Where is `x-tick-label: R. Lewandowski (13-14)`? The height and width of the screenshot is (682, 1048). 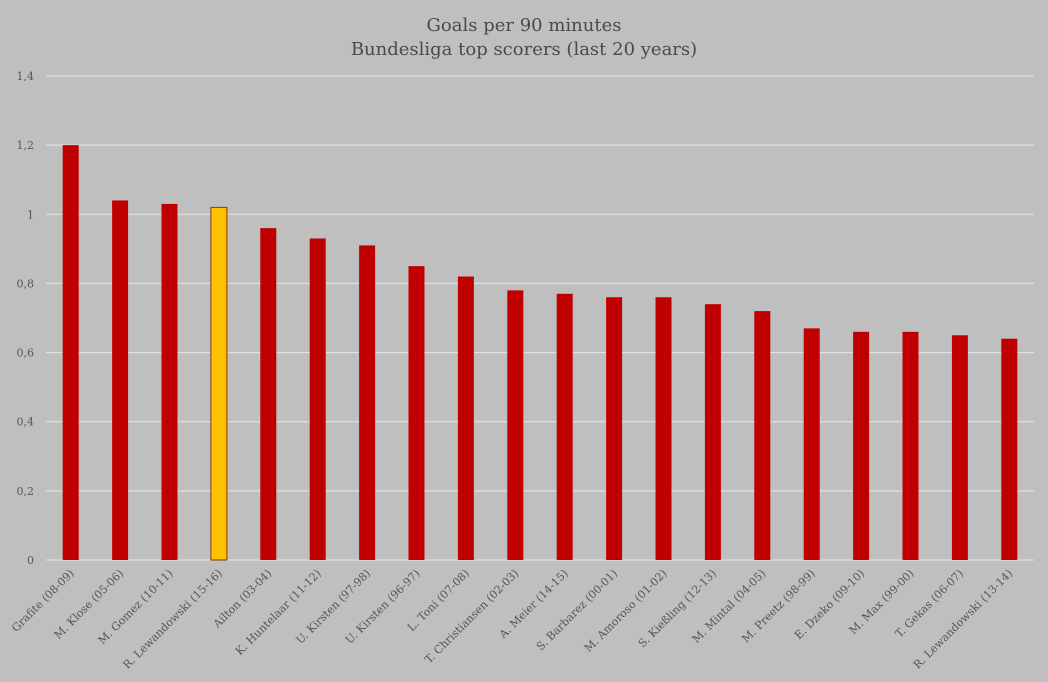
x-tick-label: R. Lewandowski (13-14) is located at coordinates (963, 619).